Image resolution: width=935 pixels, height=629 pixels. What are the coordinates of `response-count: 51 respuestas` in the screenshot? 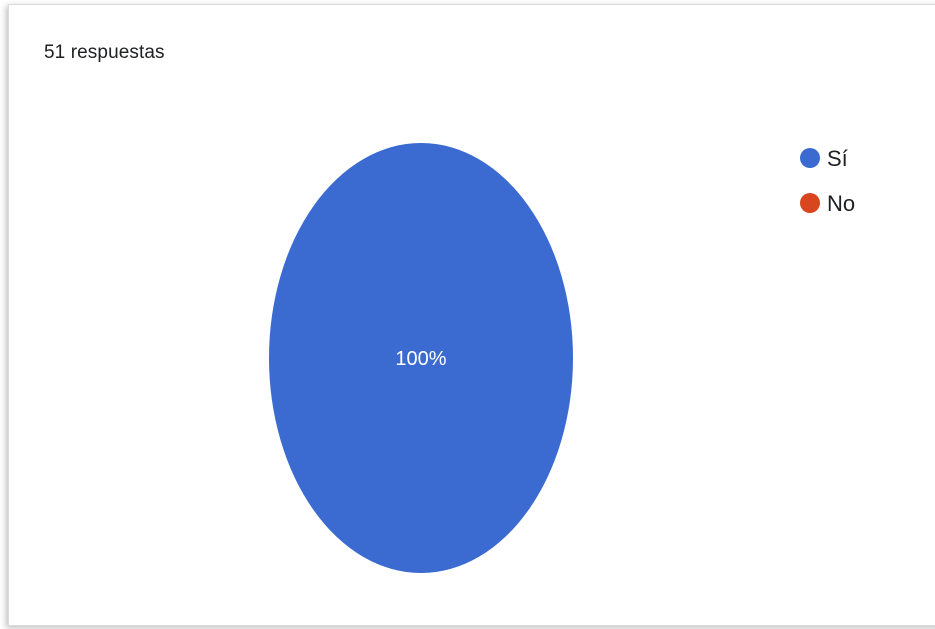 It's located at (104, 52).